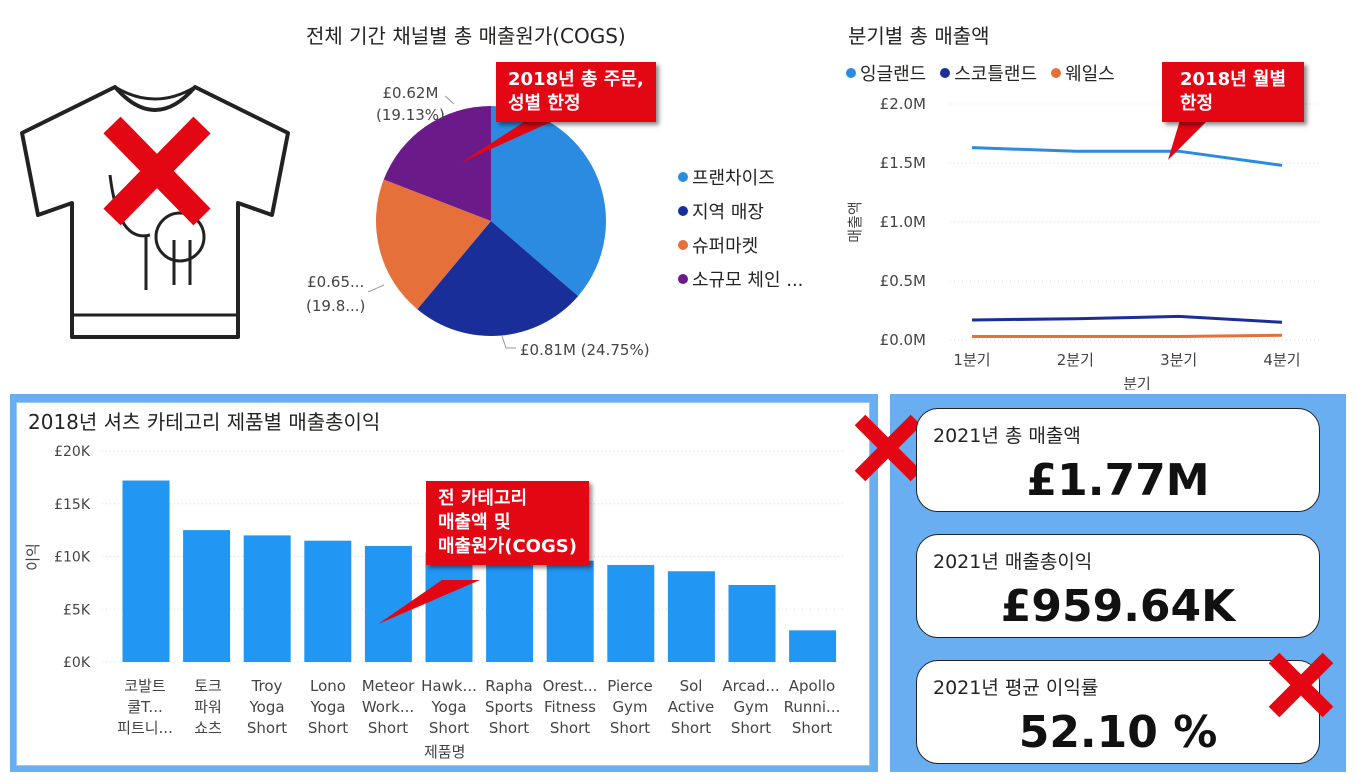  I want to click on x-tick-label: 2분기, so click(1075, 360).